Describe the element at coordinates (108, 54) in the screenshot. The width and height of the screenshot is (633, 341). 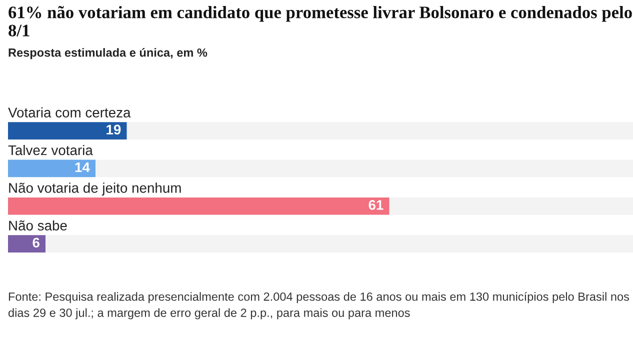
I see `chart-subtitle: Resposta estimulada e única, em %` at that location.